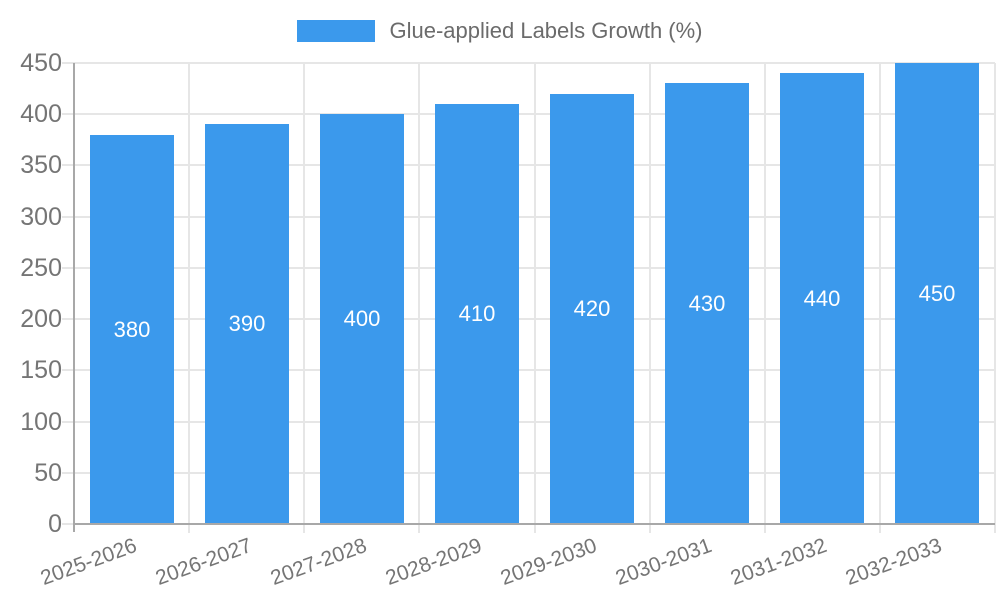 The image size is (1000, 600). I want to click on bar-value-label: 410, so click(477, 313).